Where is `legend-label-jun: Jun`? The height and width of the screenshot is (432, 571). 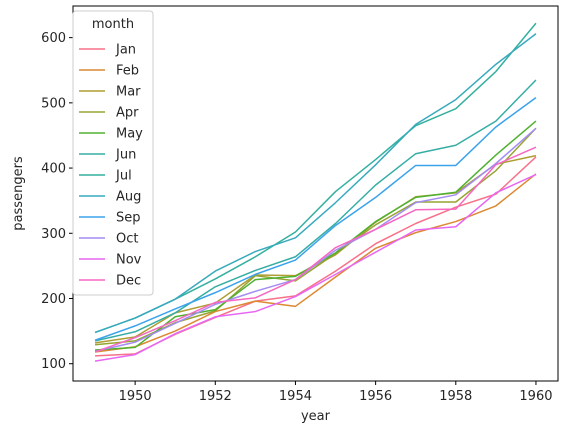
legend-label-jun: Jun is located at coordinates (125, 155).